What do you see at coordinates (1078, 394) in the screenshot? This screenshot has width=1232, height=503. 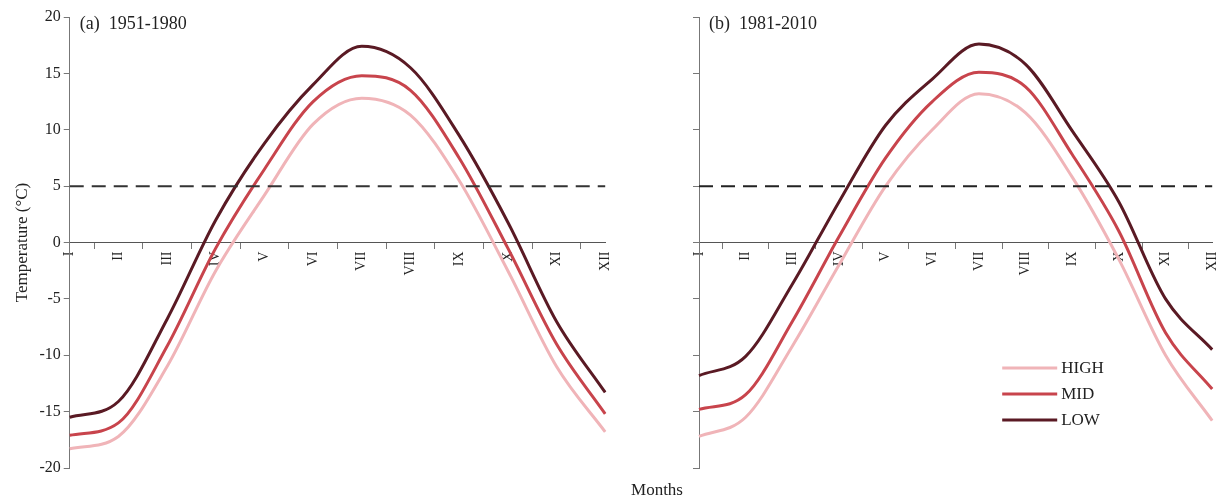 I see `legend-label: MID` at bounding box center [1078, 394].